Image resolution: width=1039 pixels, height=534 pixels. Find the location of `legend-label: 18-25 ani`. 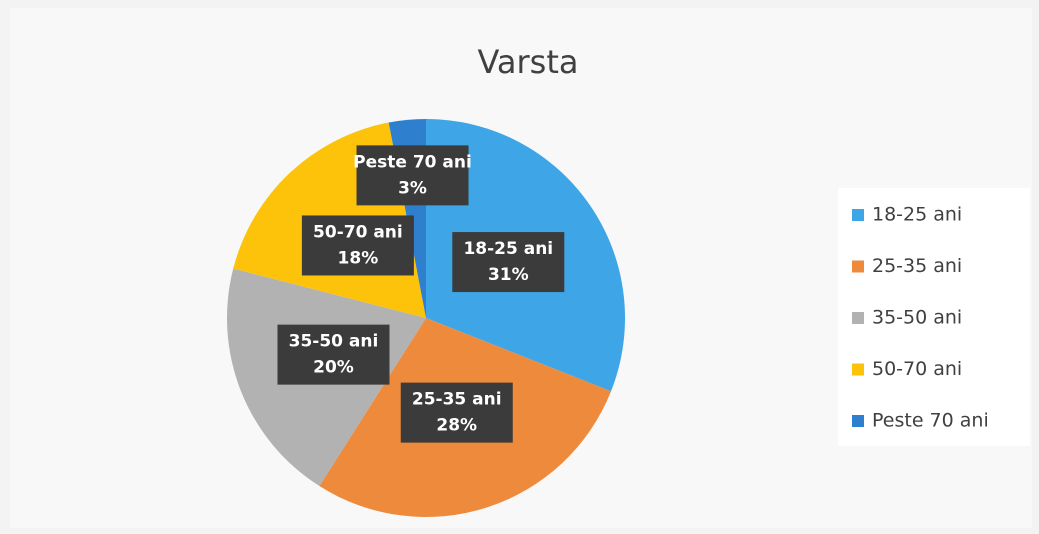

legend-label: 18-25 ani is located at coordinates (917, 215).